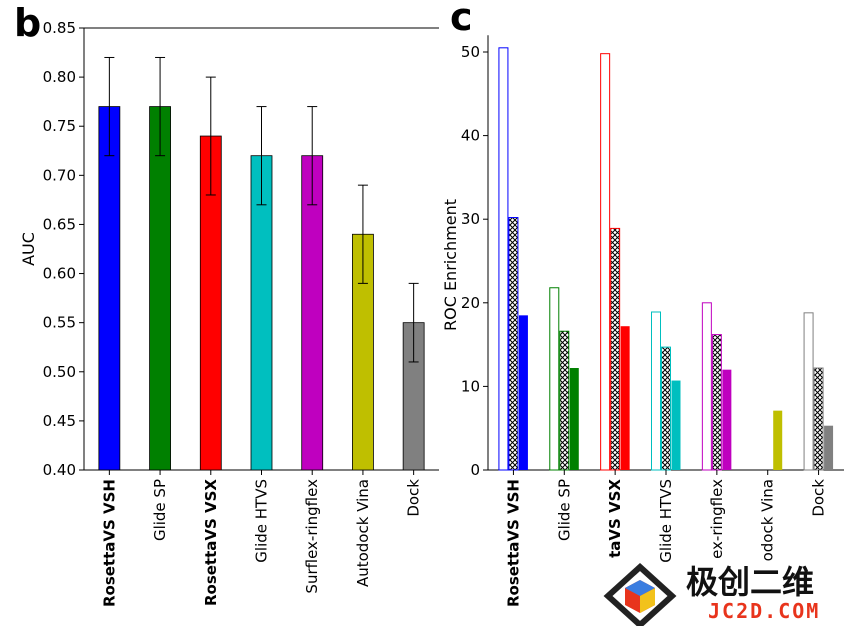  Describe the element at coordinates (513, 543) in the screenshot. I see `c-x-tick-label: RosettaVS VSH` at that location.